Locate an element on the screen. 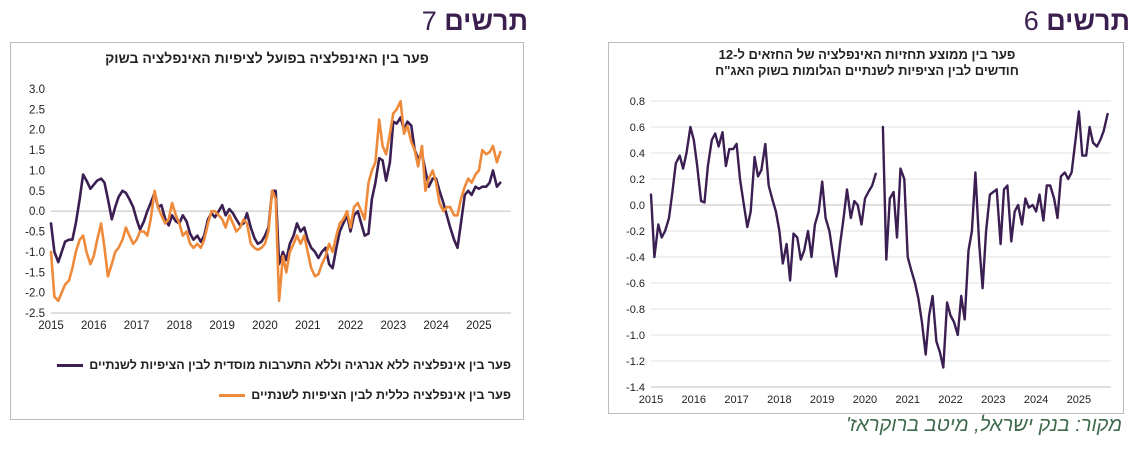  y-tick-label: -0.4 is located at coordinates (635, 258).